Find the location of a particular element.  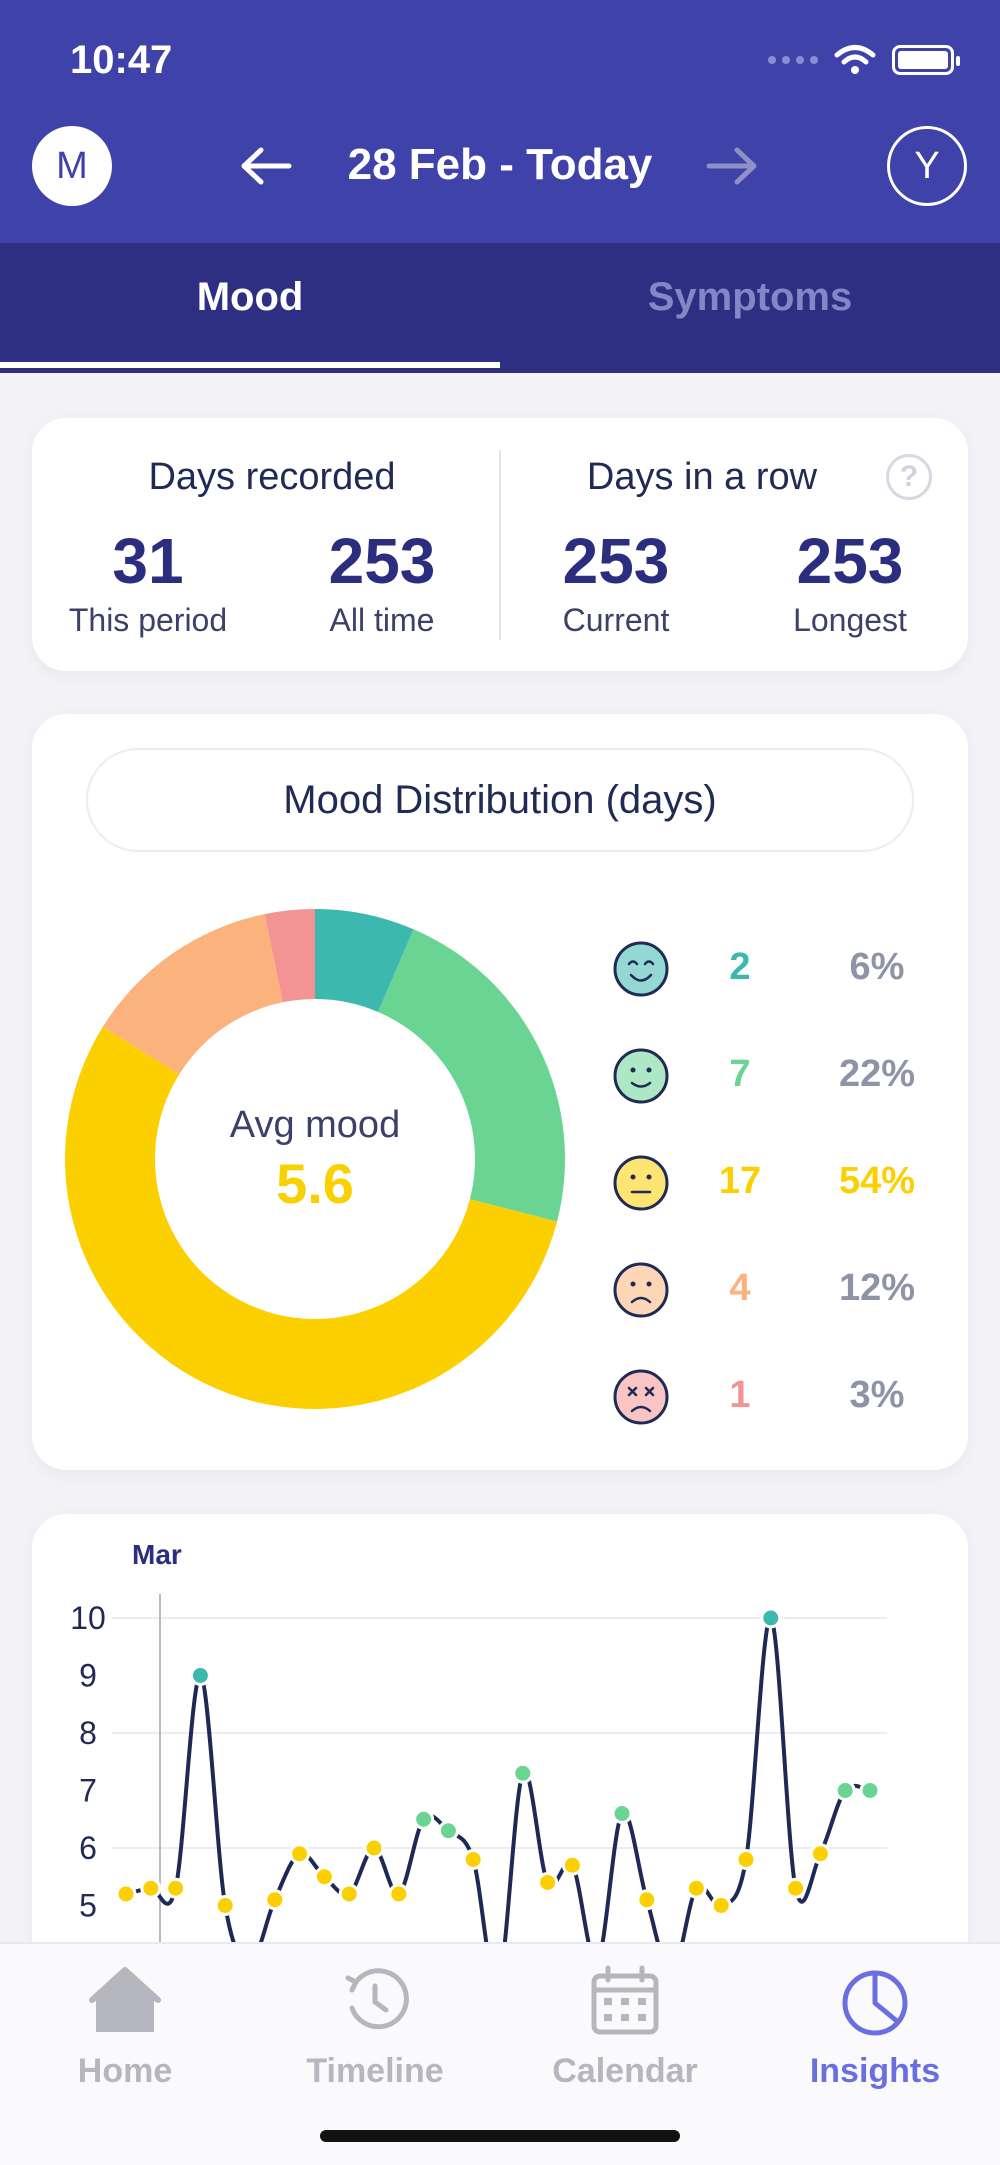

tab-mood: Mood is located at coordinates (250, 297).